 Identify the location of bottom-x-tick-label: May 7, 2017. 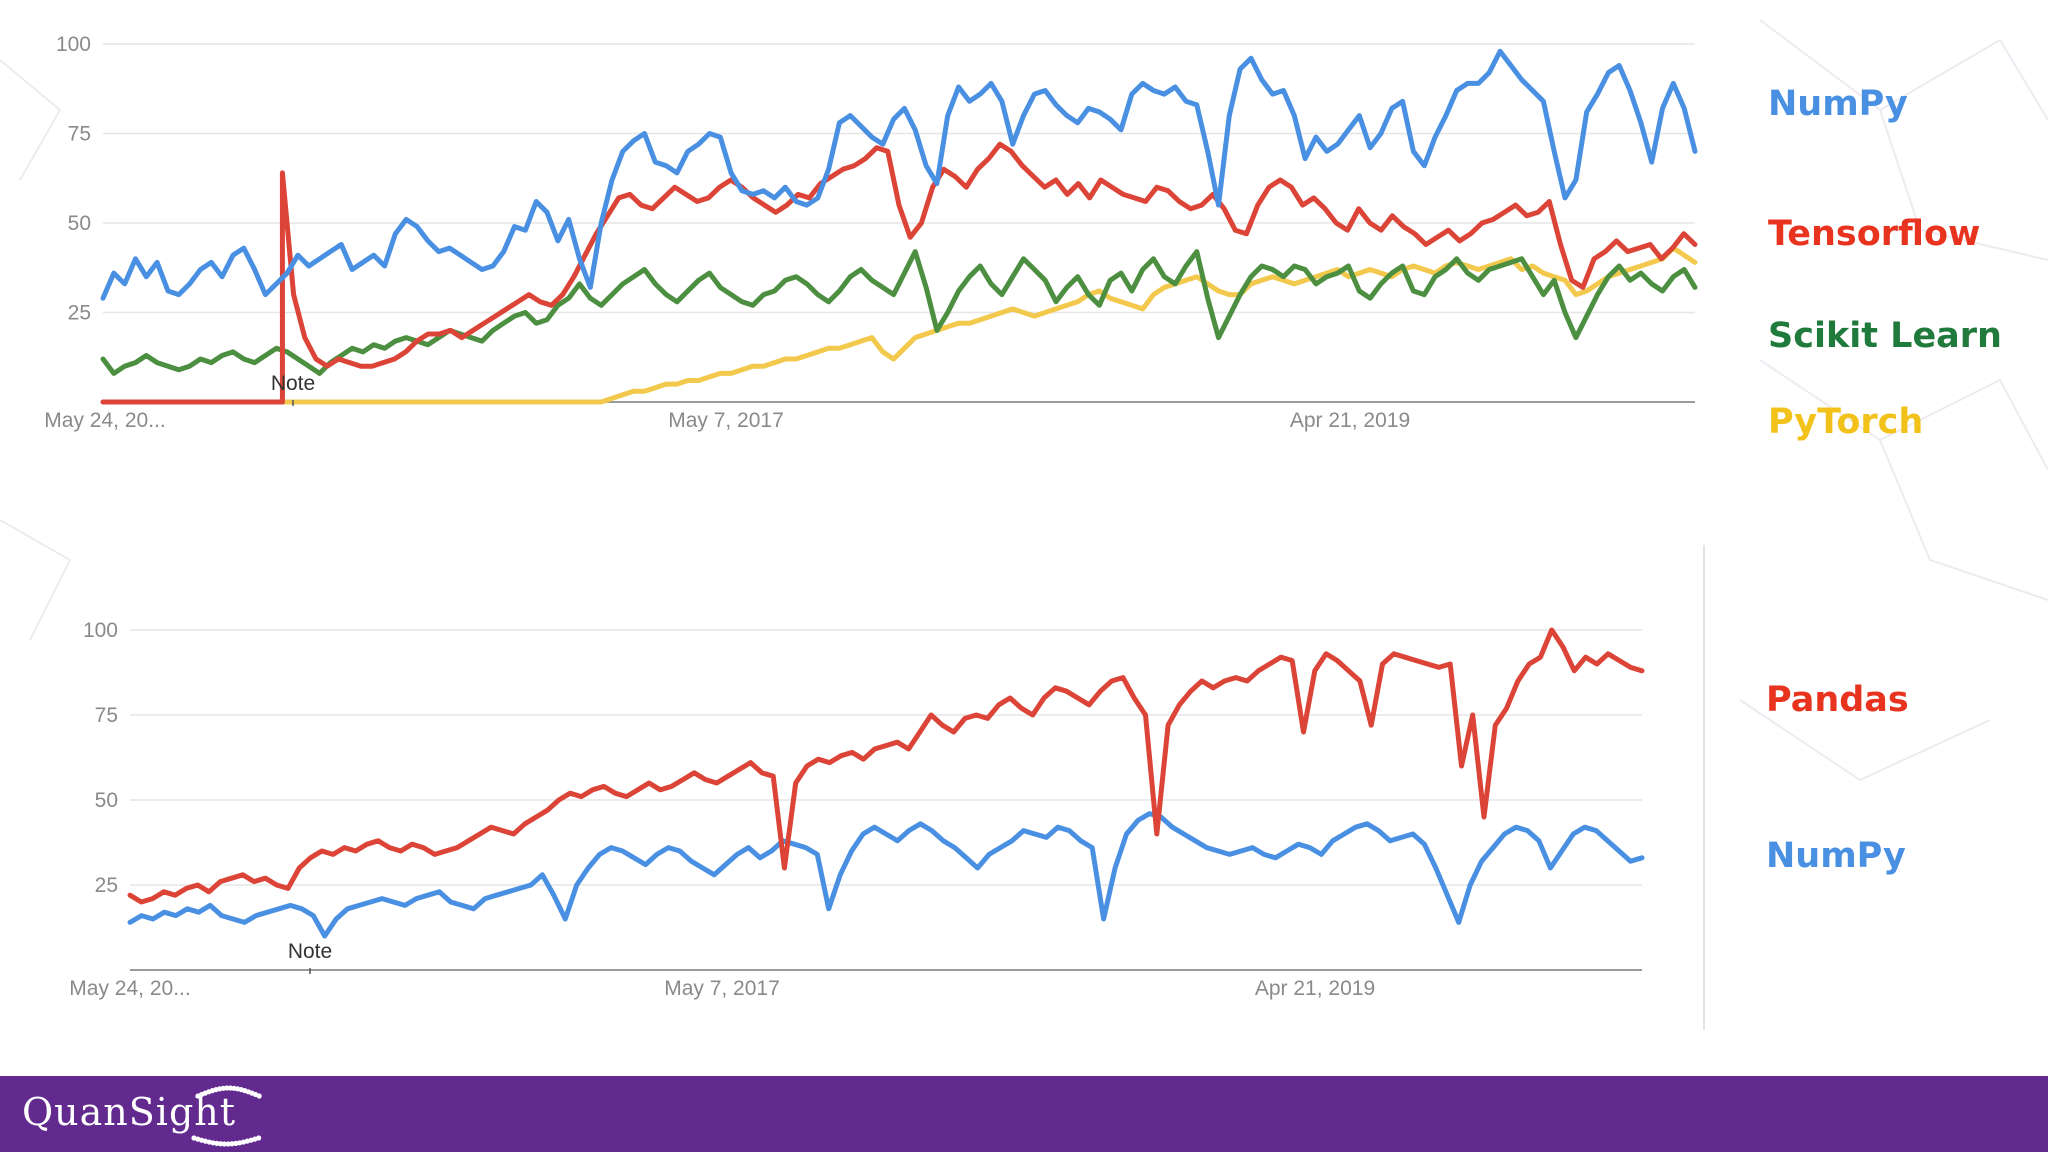
(722, 988).